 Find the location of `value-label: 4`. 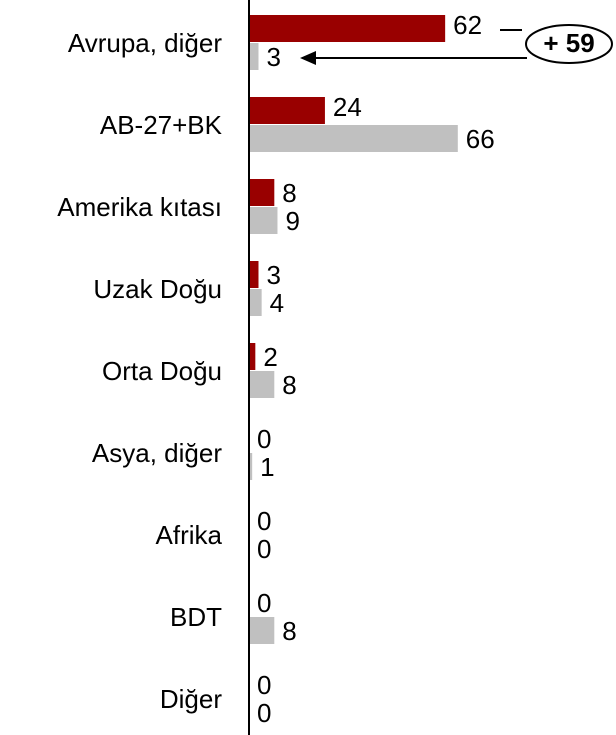

value-label: 4 is located at coordinates (277, 303).